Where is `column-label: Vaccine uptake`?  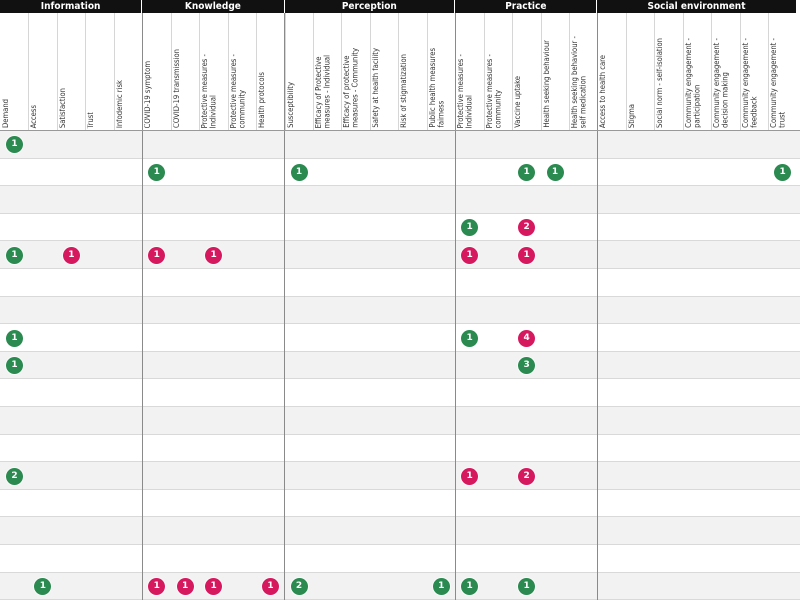 column-label: Vaccine uptake is located at coordinates (518, 102).